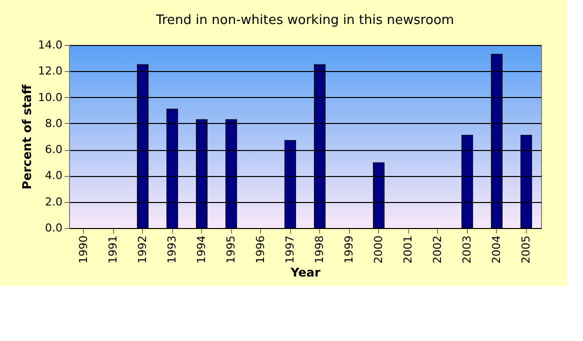 The image size is (583, 341). Describe the element at coordinates (437, 250) in the screenshot. I see `x-tick-label: 2002` at that location.